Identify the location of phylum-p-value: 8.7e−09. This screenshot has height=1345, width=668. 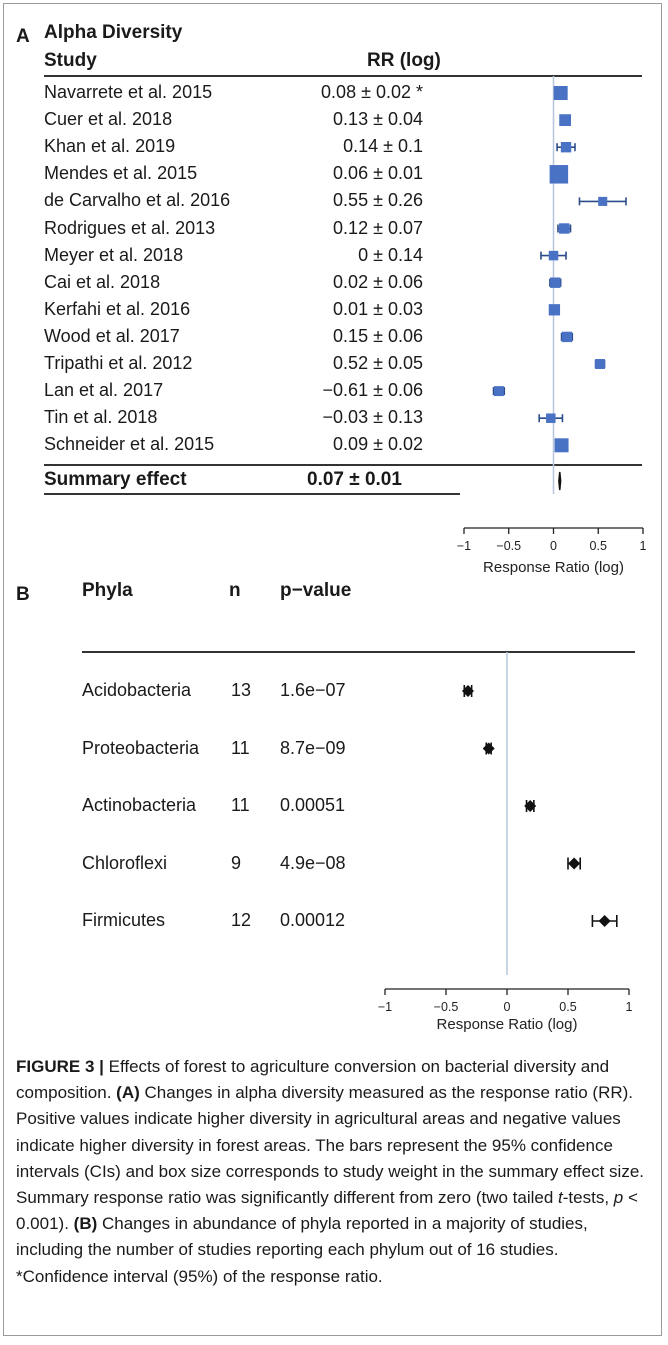
(313, 747).